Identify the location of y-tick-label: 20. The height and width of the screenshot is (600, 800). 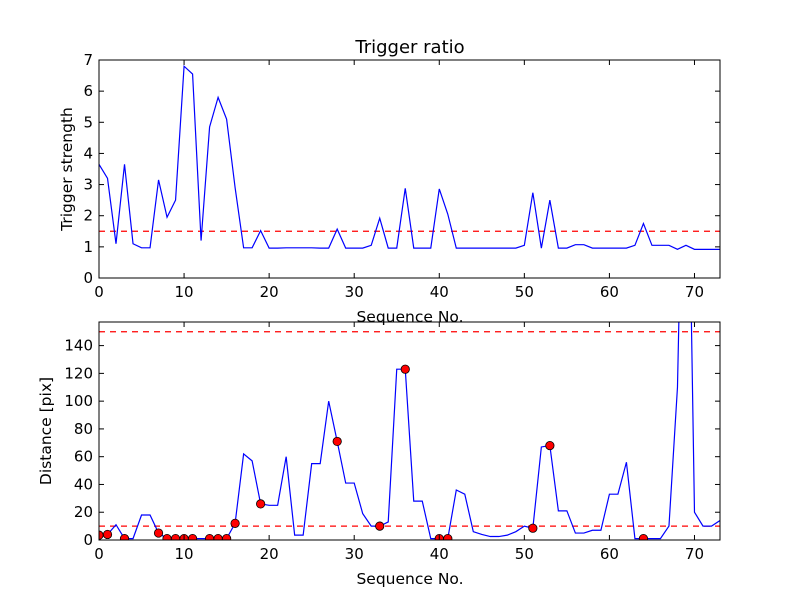
(83, 512).